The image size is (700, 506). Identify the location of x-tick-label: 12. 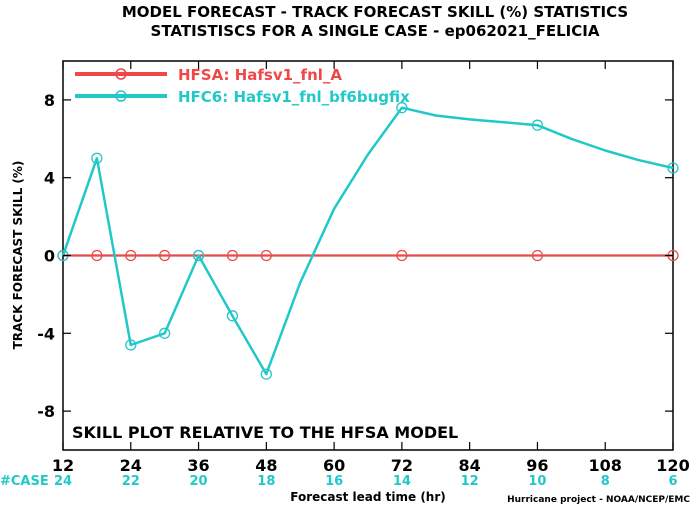
(63, 465).